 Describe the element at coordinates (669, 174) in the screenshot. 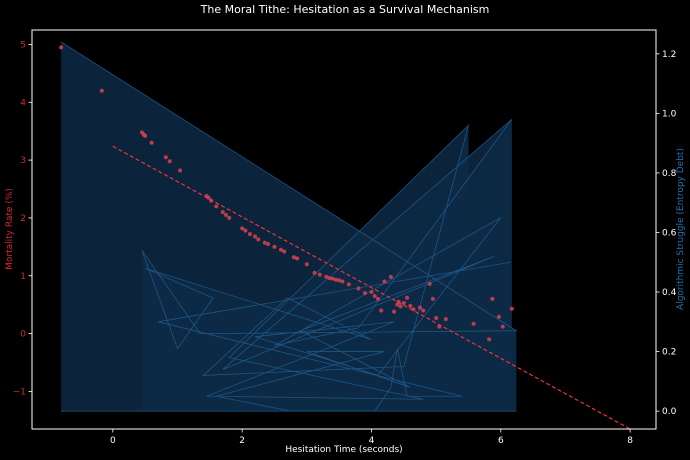

I see `y2-tick-label: 0.8` at that location.